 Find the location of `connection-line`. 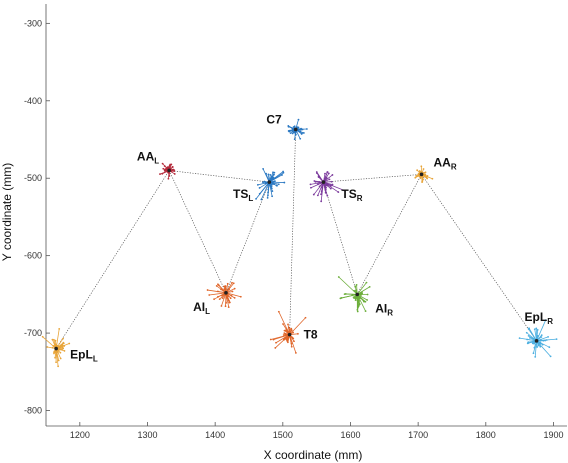

connection-line is located at coordinates (389, 234).